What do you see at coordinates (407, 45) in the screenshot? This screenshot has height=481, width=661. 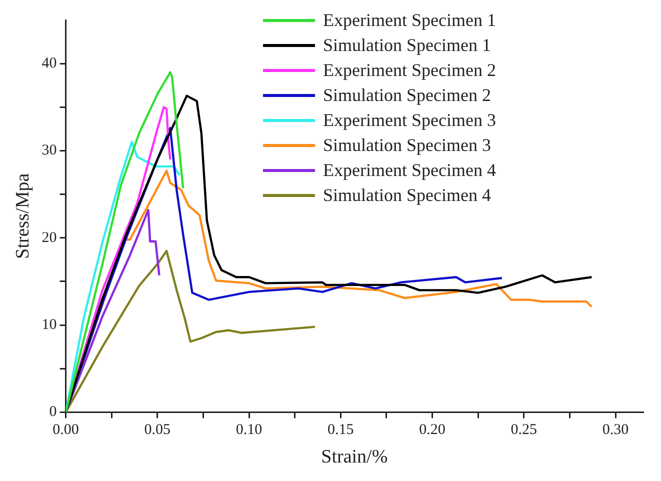 I see `legend-label: Simulation Specimen 1` at bounding box center [407, 45].